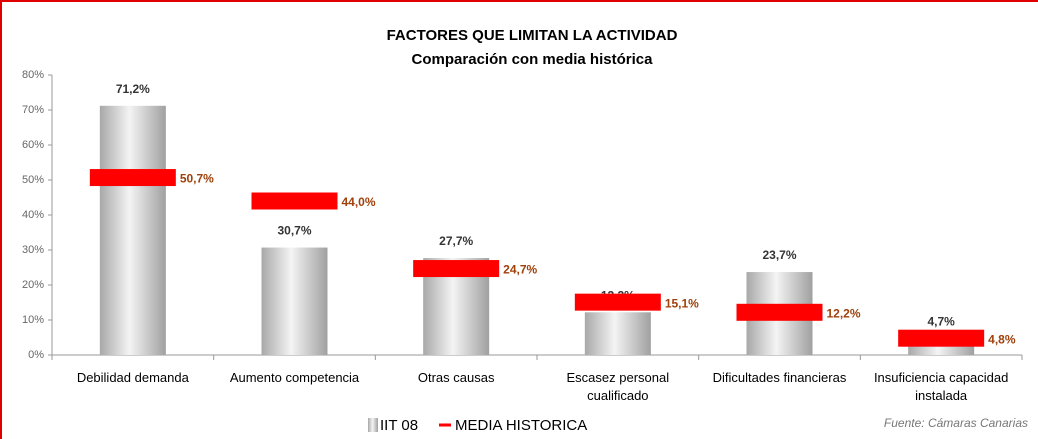 This screenshot has width=1038, height=439. I want to click on media-value-label: 44,0%, so click(359, 202).